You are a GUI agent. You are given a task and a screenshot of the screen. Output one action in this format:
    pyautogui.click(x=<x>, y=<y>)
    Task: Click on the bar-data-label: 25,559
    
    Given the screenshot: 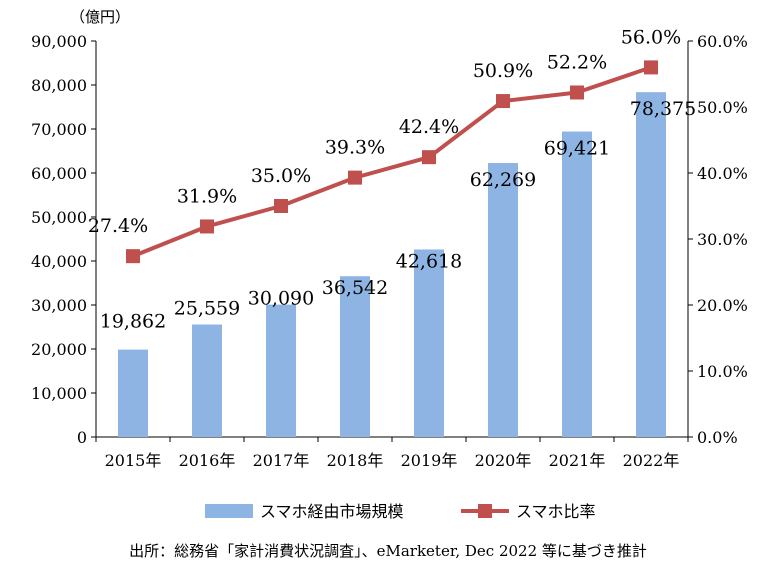 What is the action you would take?
    pyautogui.click(x=207, y=309)
    